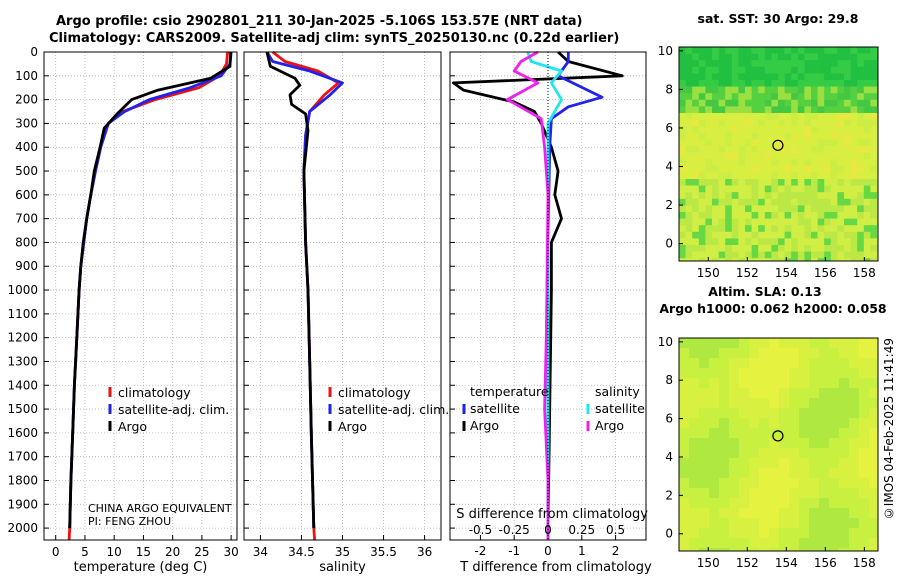  What do you see at coordinates (26, 266) in the screenshot?
I see `y-tick-label: 900` at bounding box center [26, 266].